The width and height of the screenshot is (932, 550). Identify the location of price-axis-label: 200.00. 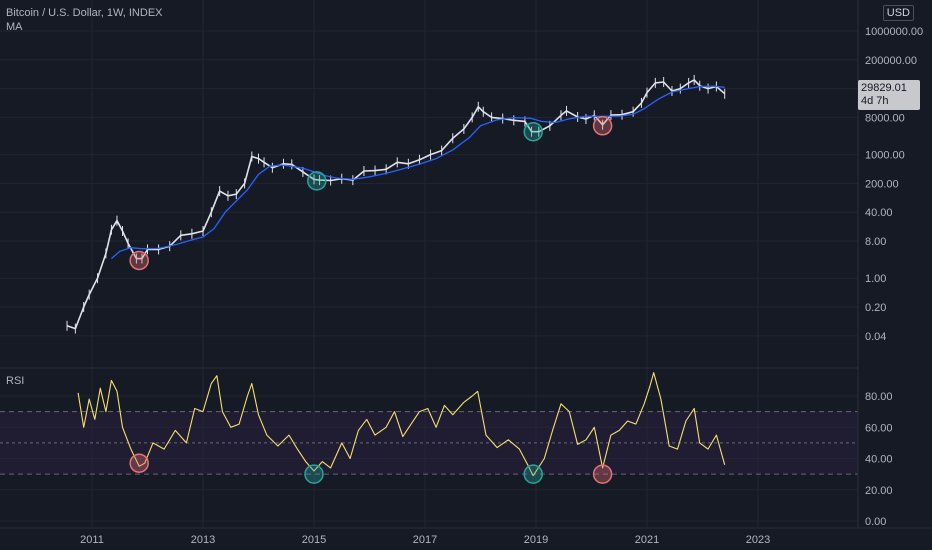
(882, 184).